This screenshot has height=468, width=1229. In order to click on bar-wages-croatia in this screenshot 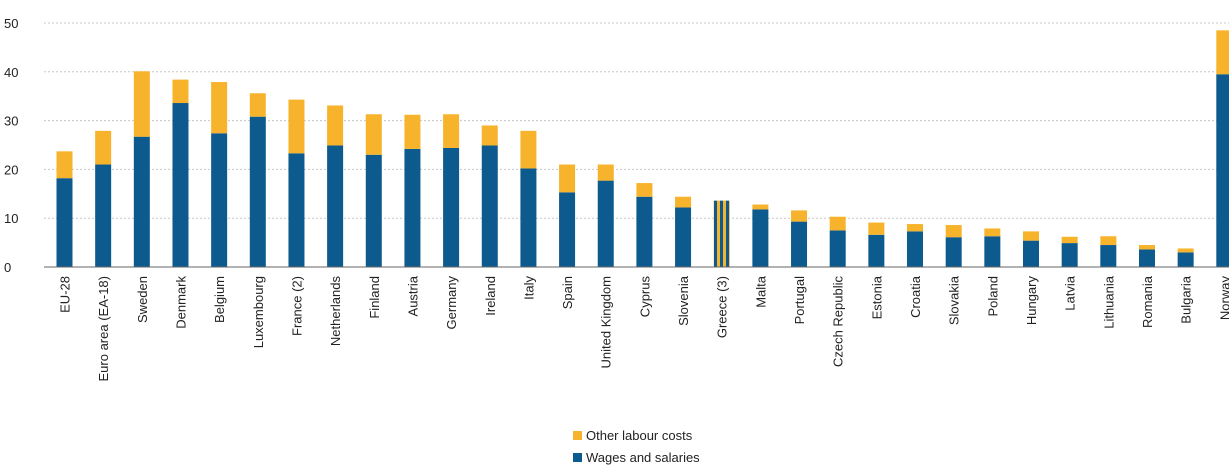, I will do `click(915, 249)`.